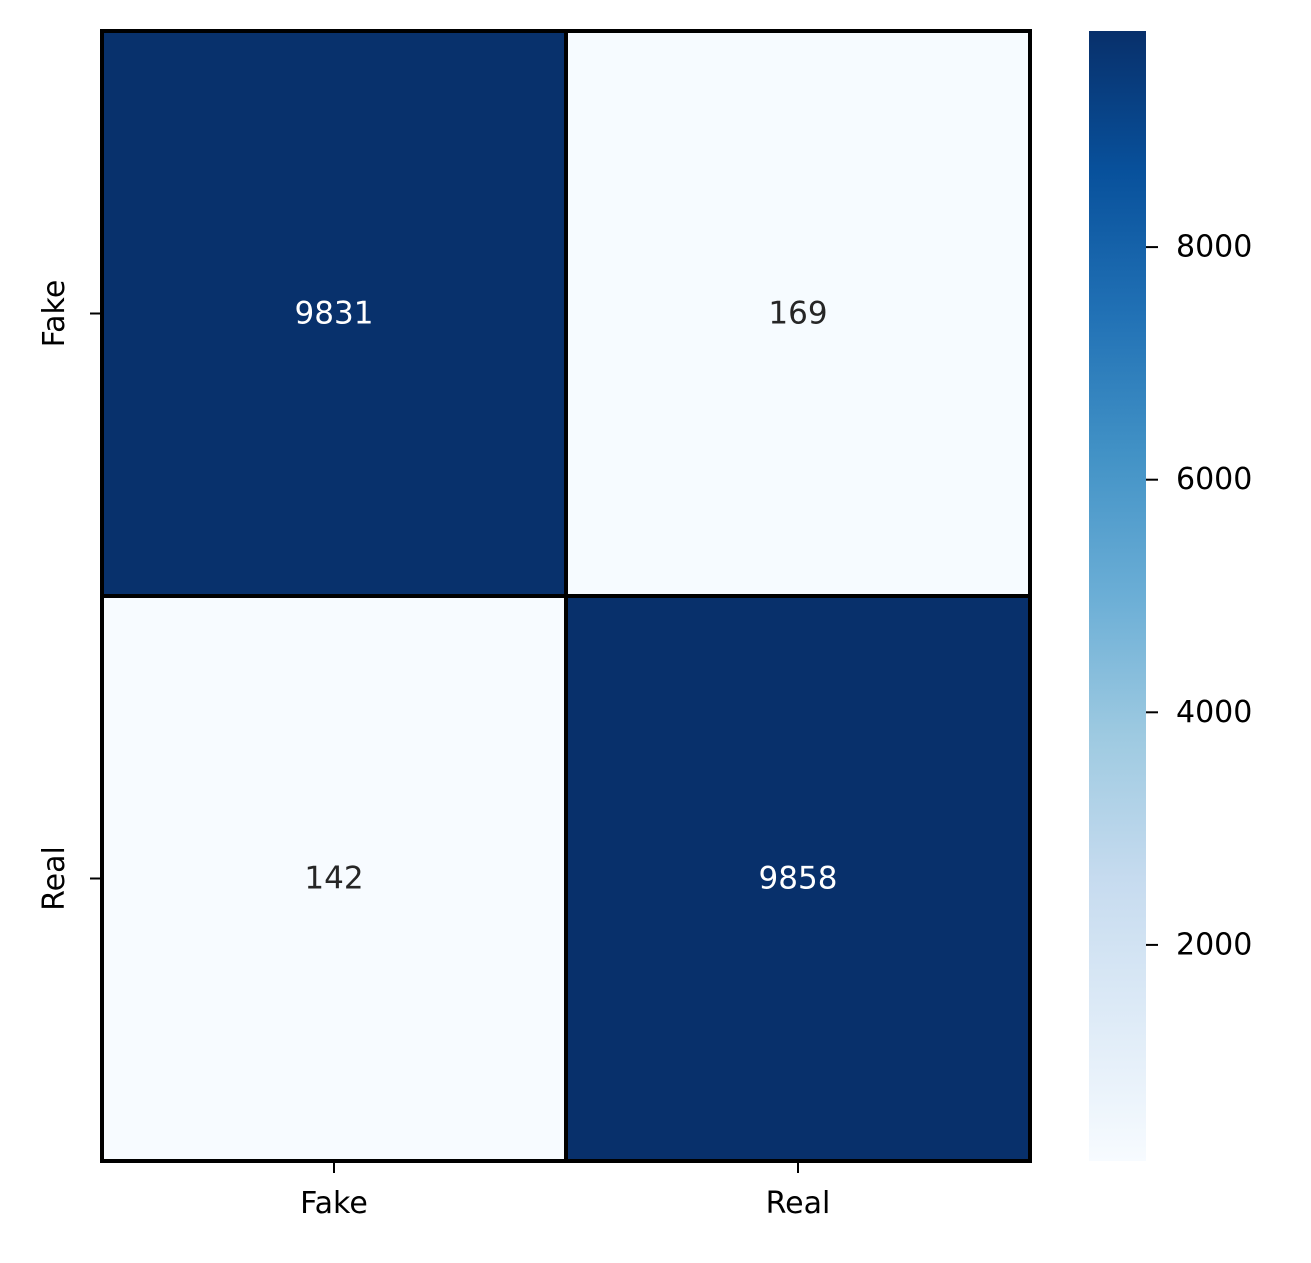 The height and width of the screenshot is (1263, 1311). I want to click on colorbar-tick-label-6000: 6000, so click(1214, 479).